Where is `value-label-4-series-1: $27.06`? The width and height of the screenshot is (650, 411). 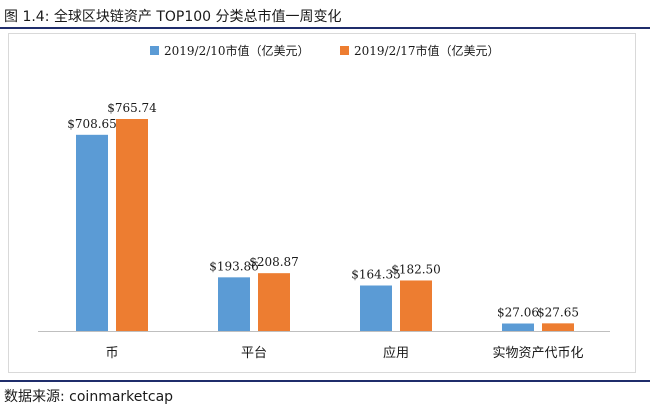 value-label-4-series-1: $27.06 is located at coordinates (518, 313).